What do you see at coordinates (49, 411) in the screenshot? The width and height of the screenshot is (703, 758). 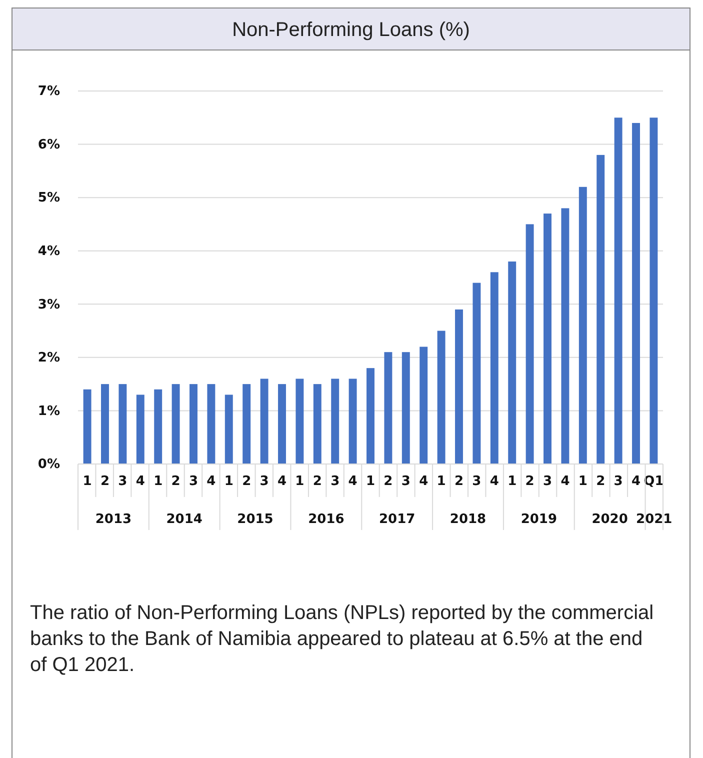 I see `y-tick-label: 1%` at bounding box center [49, 411].